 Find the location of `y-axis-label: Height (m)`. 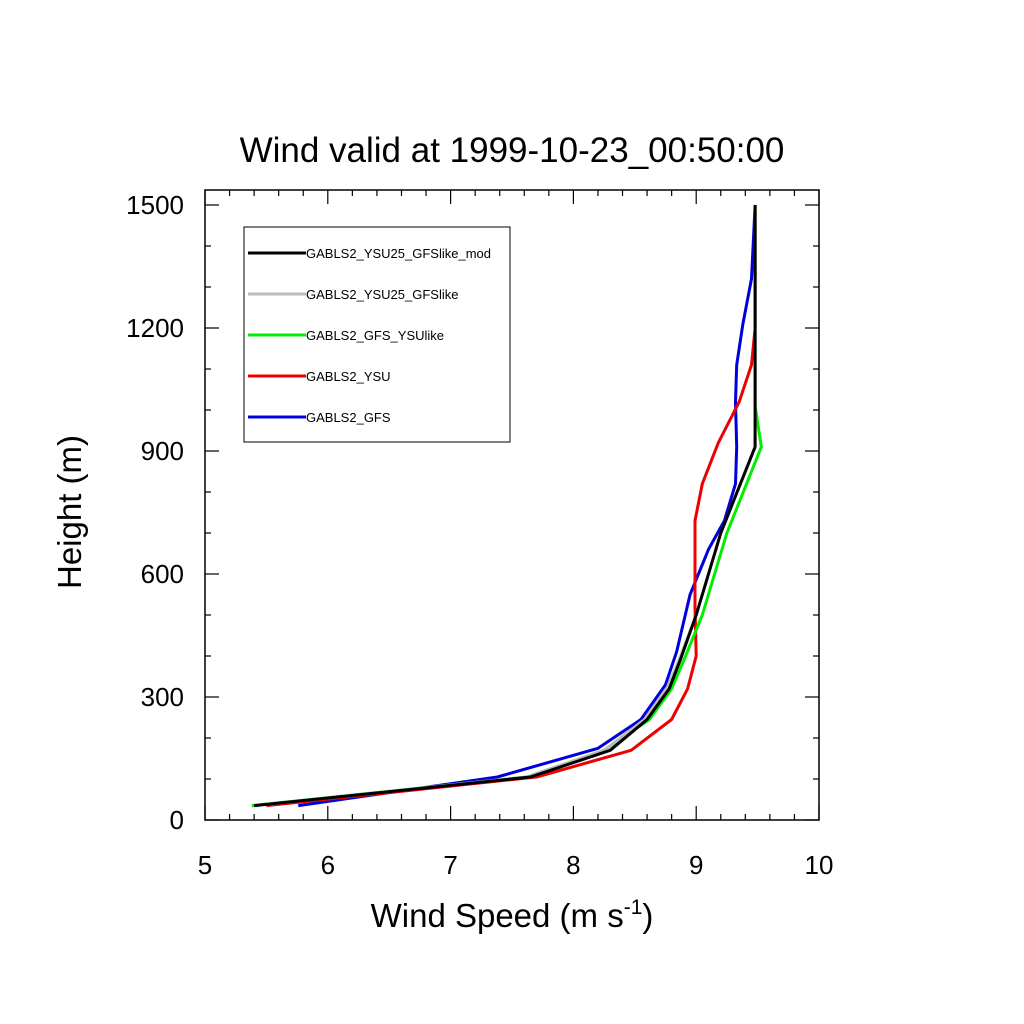

y-axis-label: Height (m) is located at coordinates (69, 512).